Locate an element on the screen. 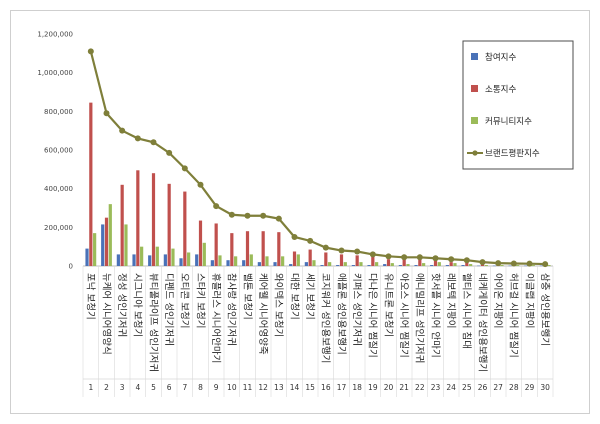  bar-소통지수-19 is located at coordinates (373, 261).